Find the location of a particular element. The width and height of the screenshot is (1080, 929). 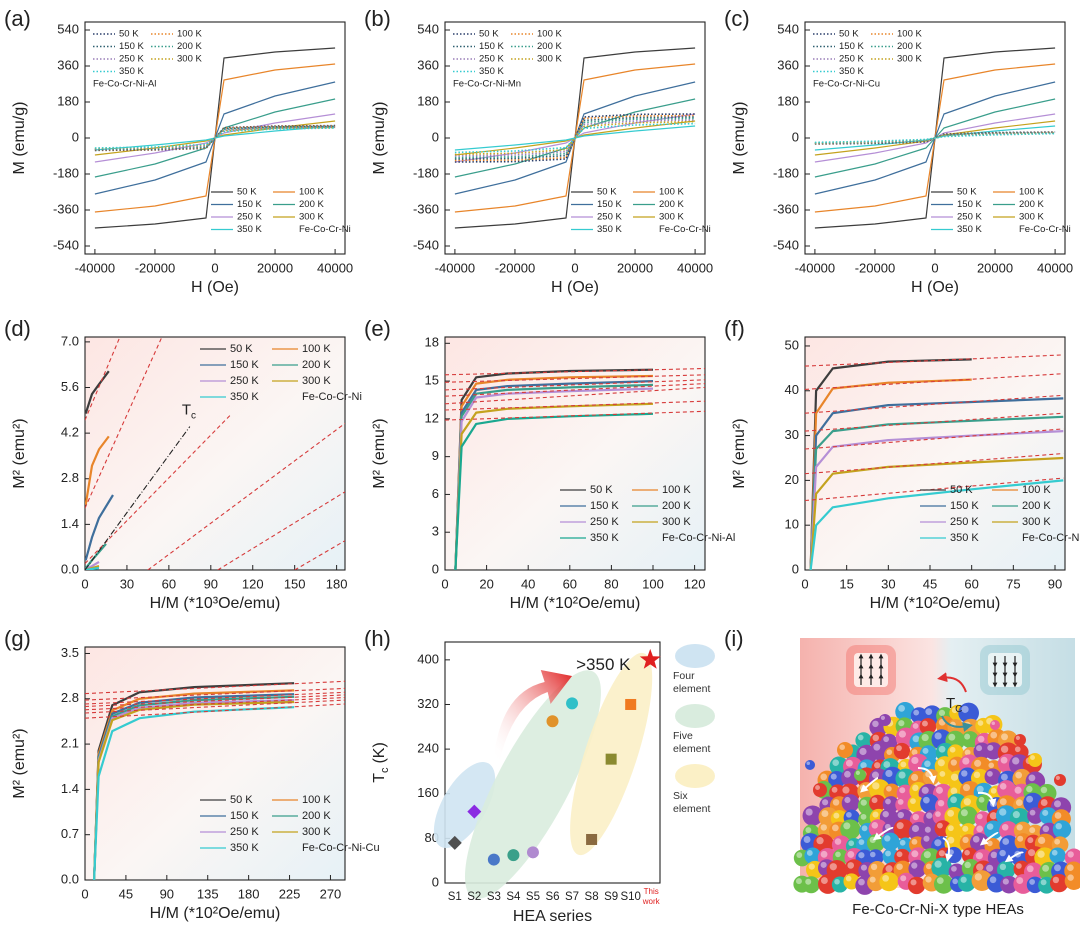

y-tick-label: 0.7 is located at coordinates (70, 833).